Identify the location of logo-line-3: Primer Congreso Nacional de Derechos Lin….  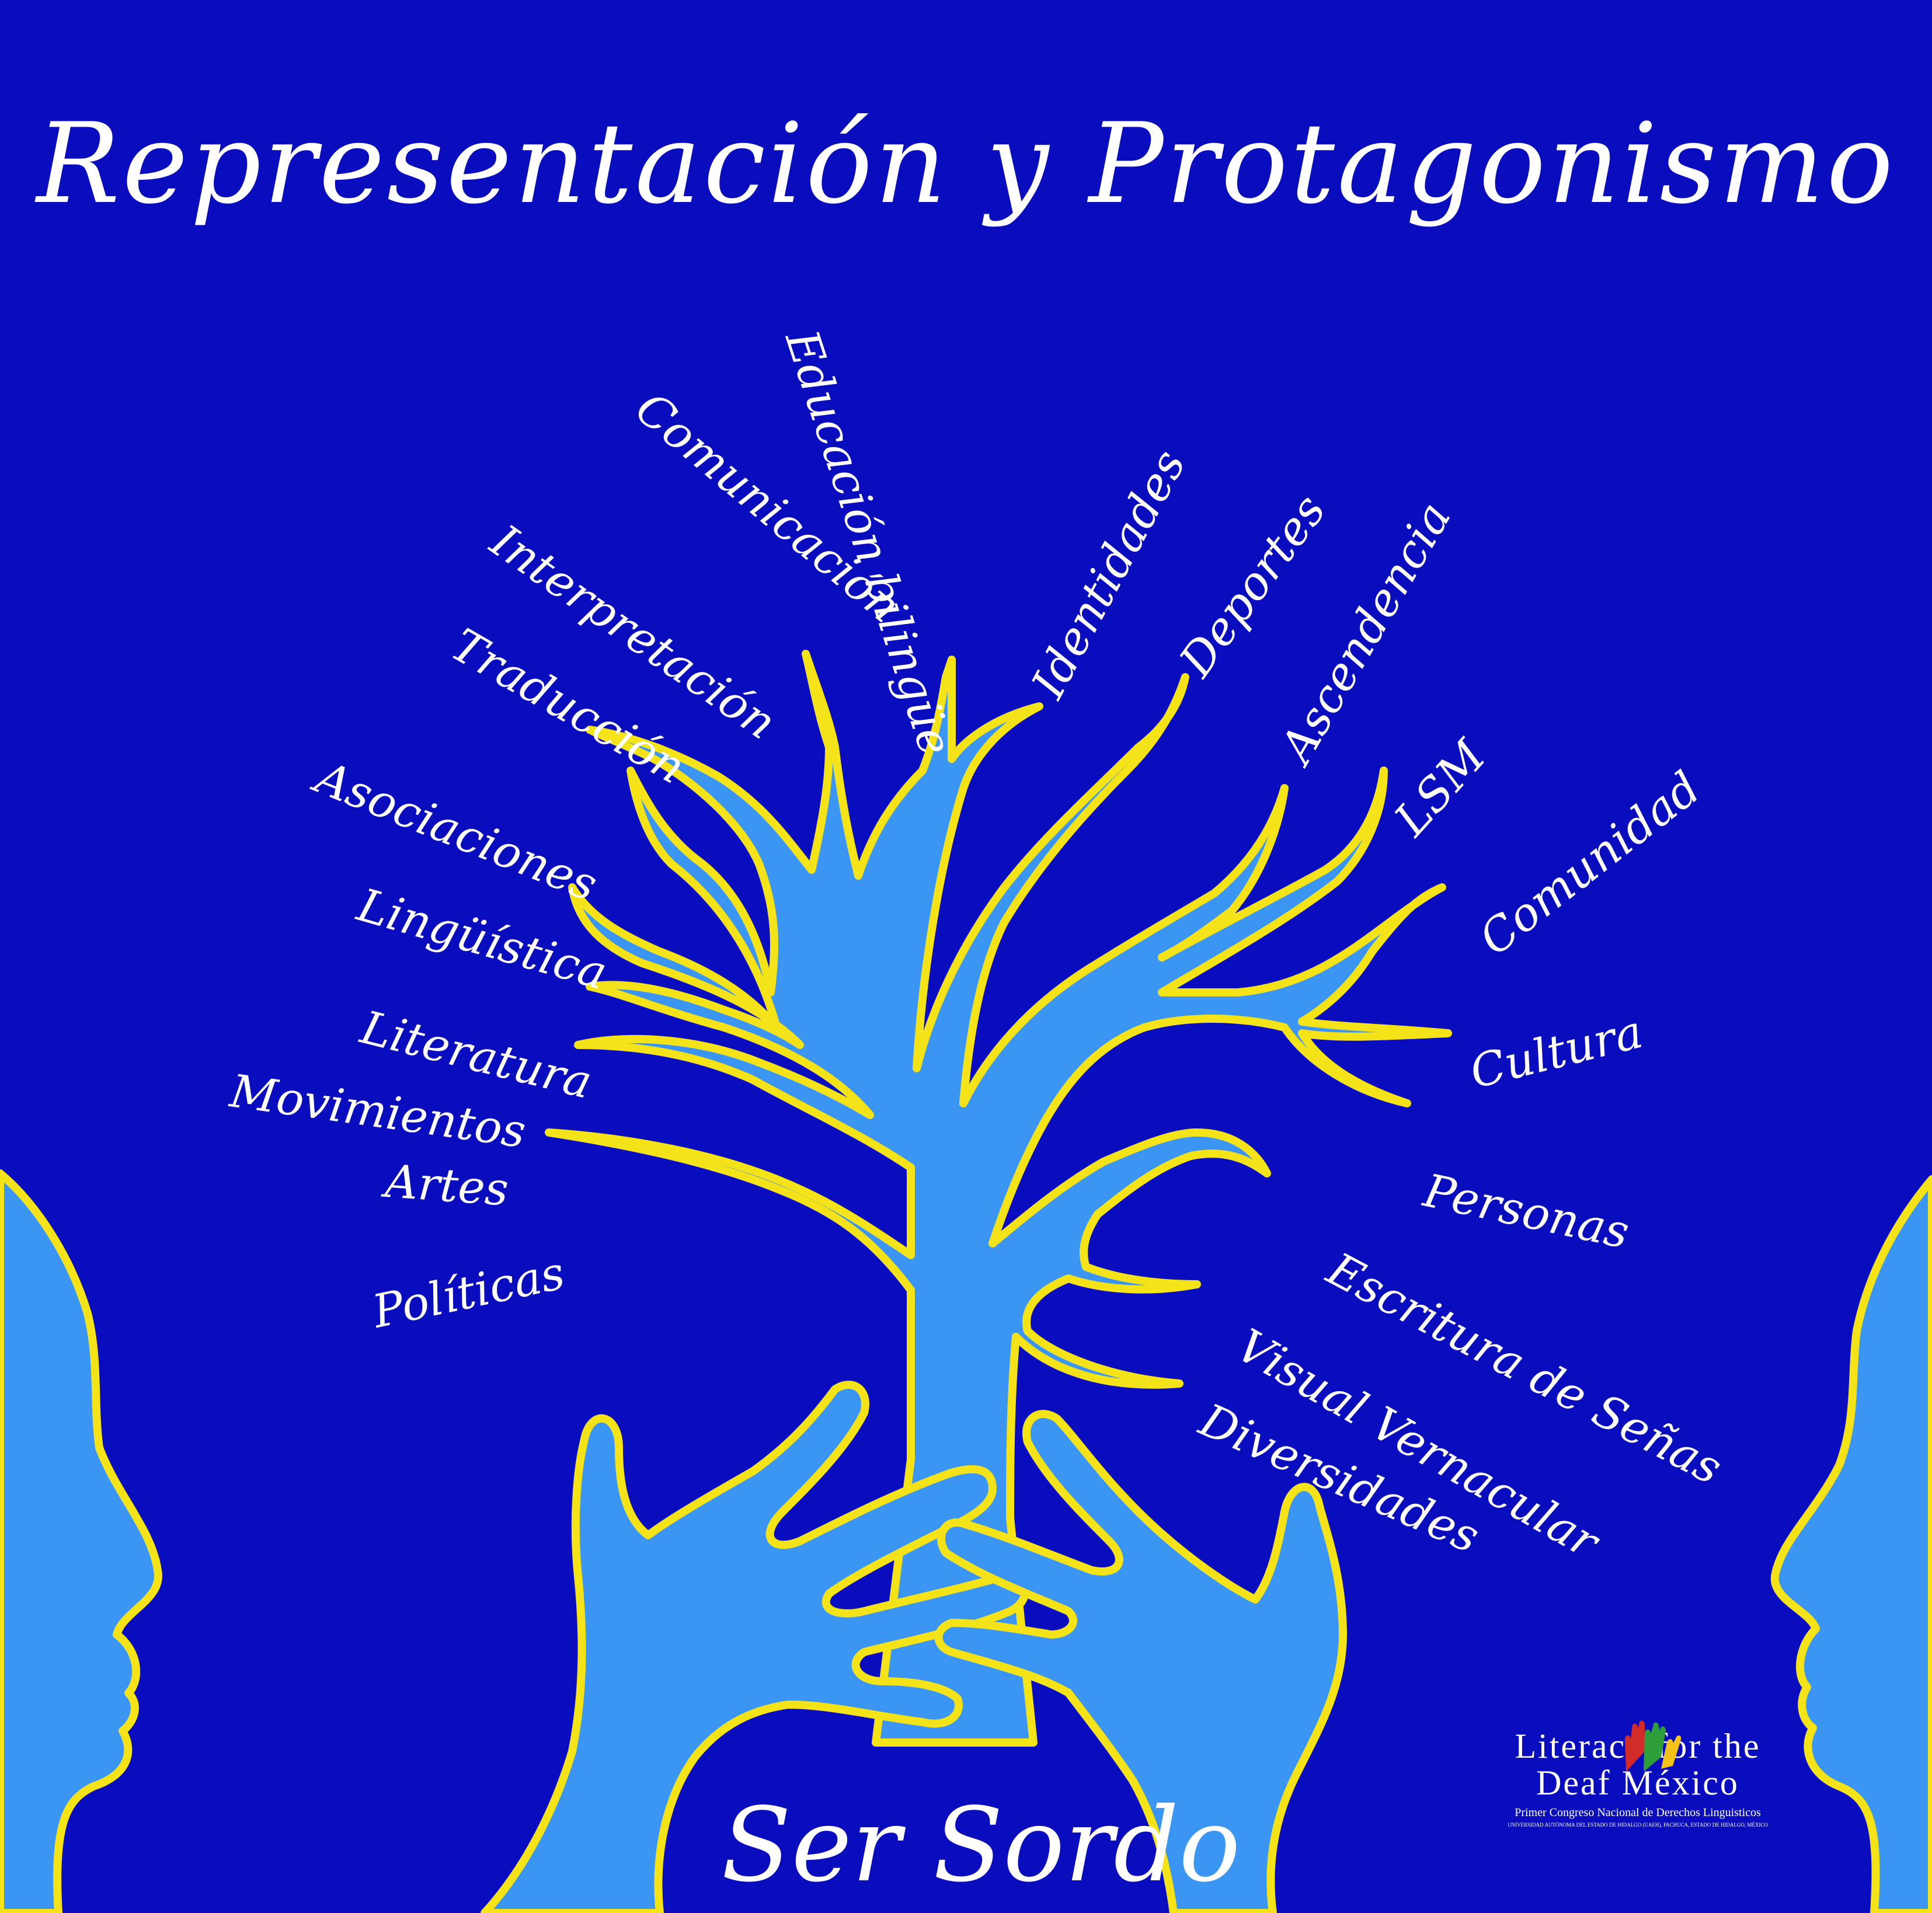
(1638, 1812).